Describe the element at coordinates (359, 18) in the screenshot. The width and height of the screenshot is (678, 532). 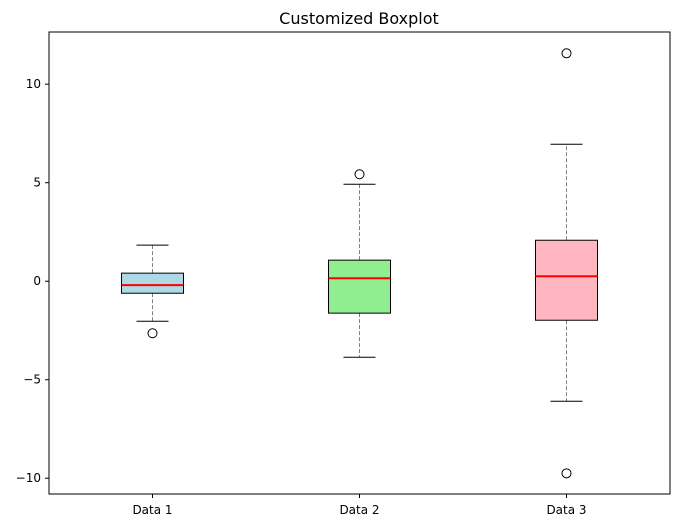
I see `chart-title: Customized Boxplot` at that location.